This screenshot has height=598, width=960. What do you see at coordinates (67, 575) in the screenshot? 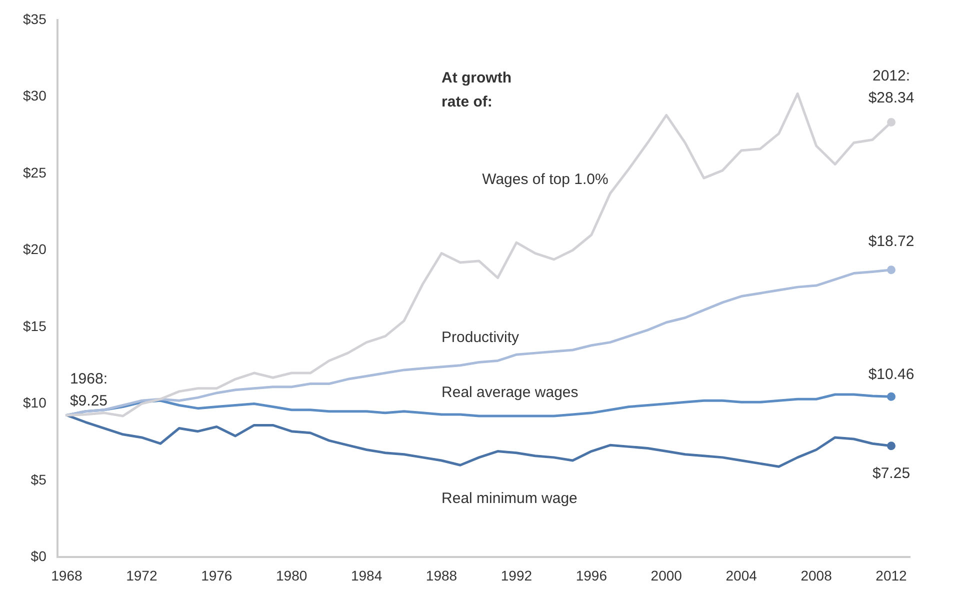
I see `x-tick-label: 1968` at bounding box center [67, 575].